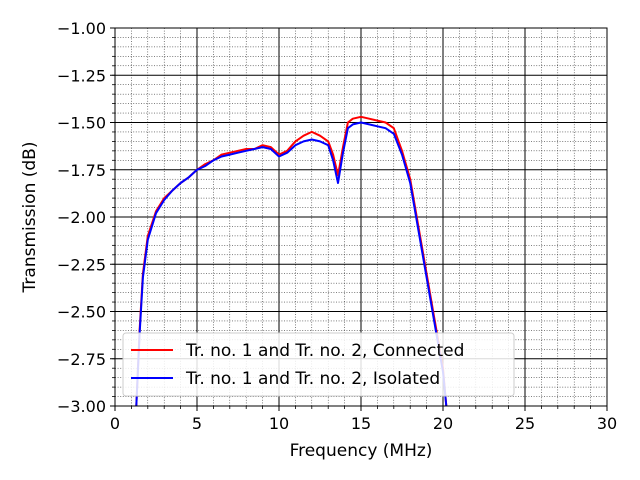 This screenshot has height=480, width=640. Describe the element at coordinates (81, 406) in the screenshot. I see `y-tick-label: −3.00` at that location.